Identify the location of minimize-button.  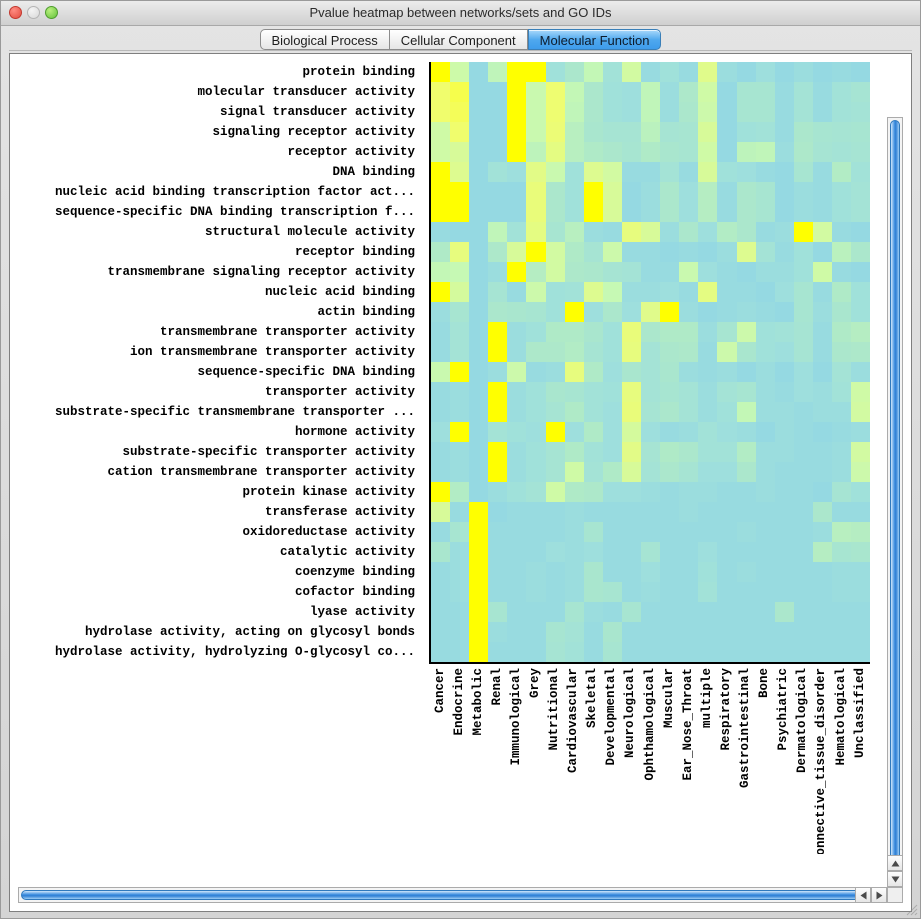
(33, 12).